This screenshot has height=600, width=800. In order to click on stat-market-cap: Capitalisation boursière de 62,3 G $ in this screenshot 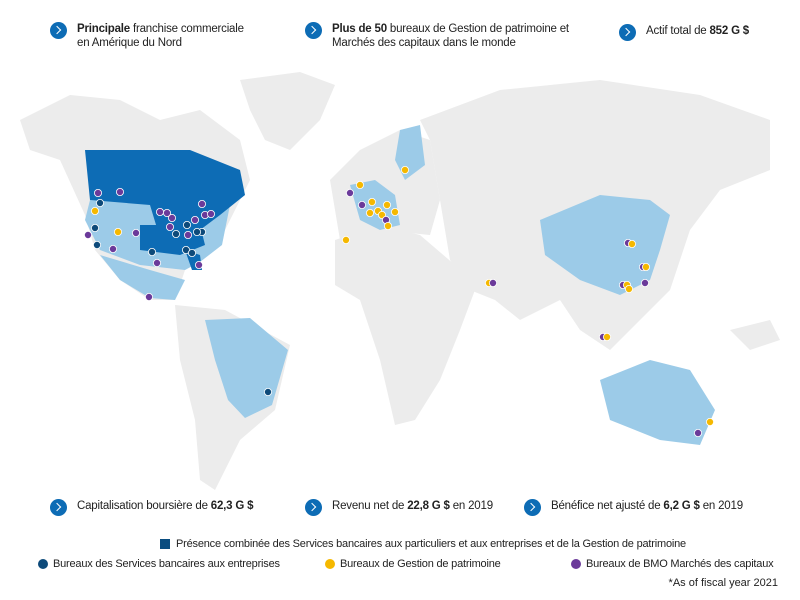, I will do `click(151, 507)`.